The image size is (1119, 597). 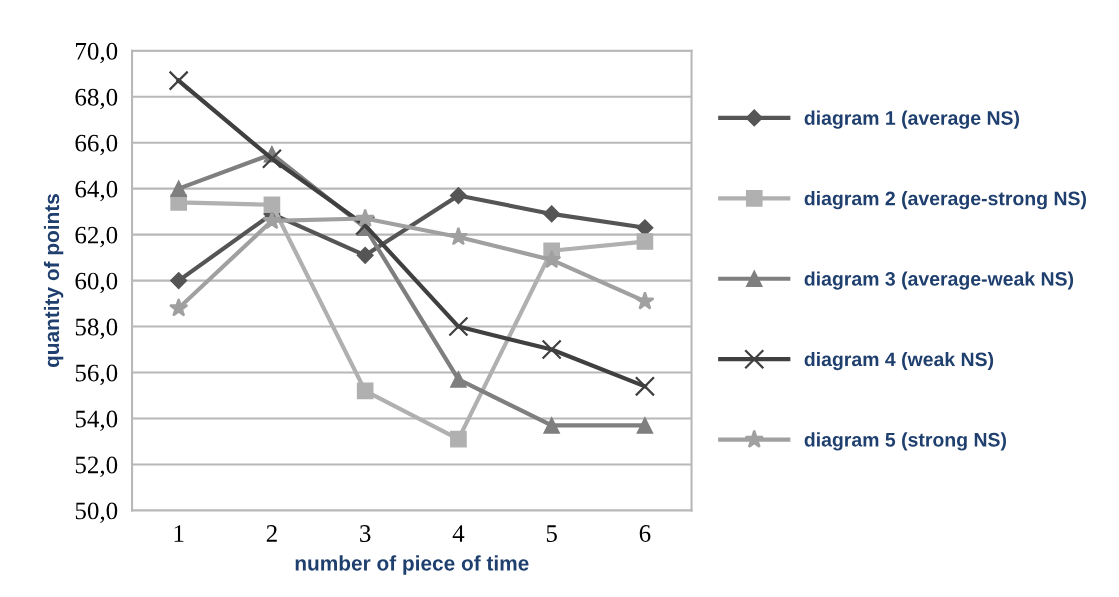 What do you see at coordinates (645, 533) in the screenshot?
I see `x-tick-label: 6` at bounding box center [645, 533].